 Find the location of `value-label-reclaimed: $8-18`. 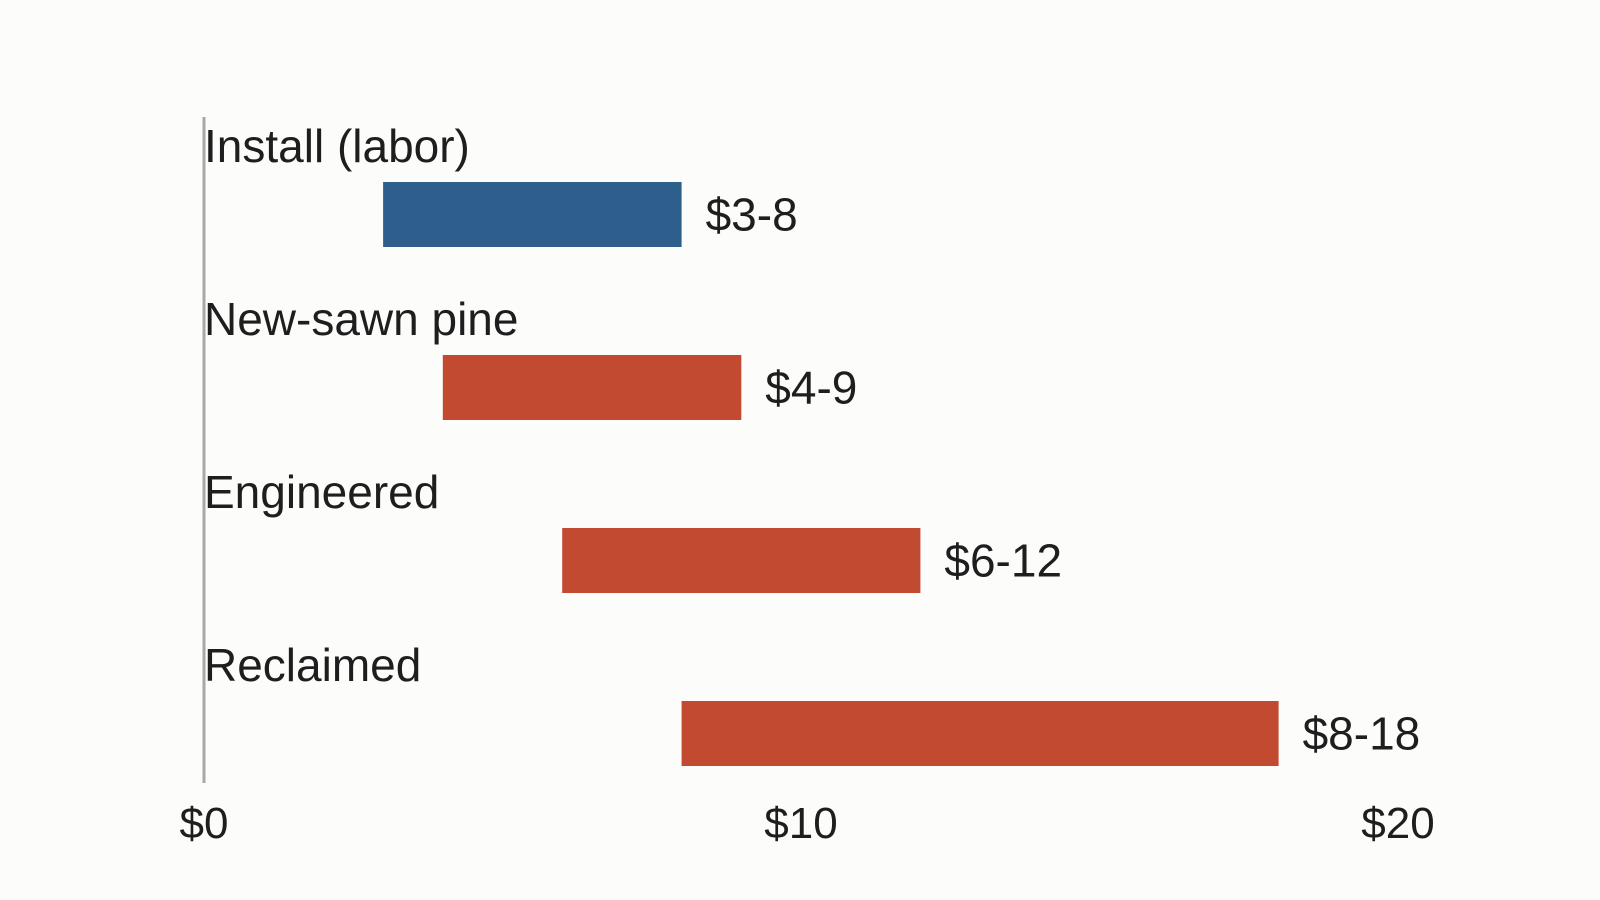

value-label-reclaimed: $8-18 is located at coordinates (1362, 734).